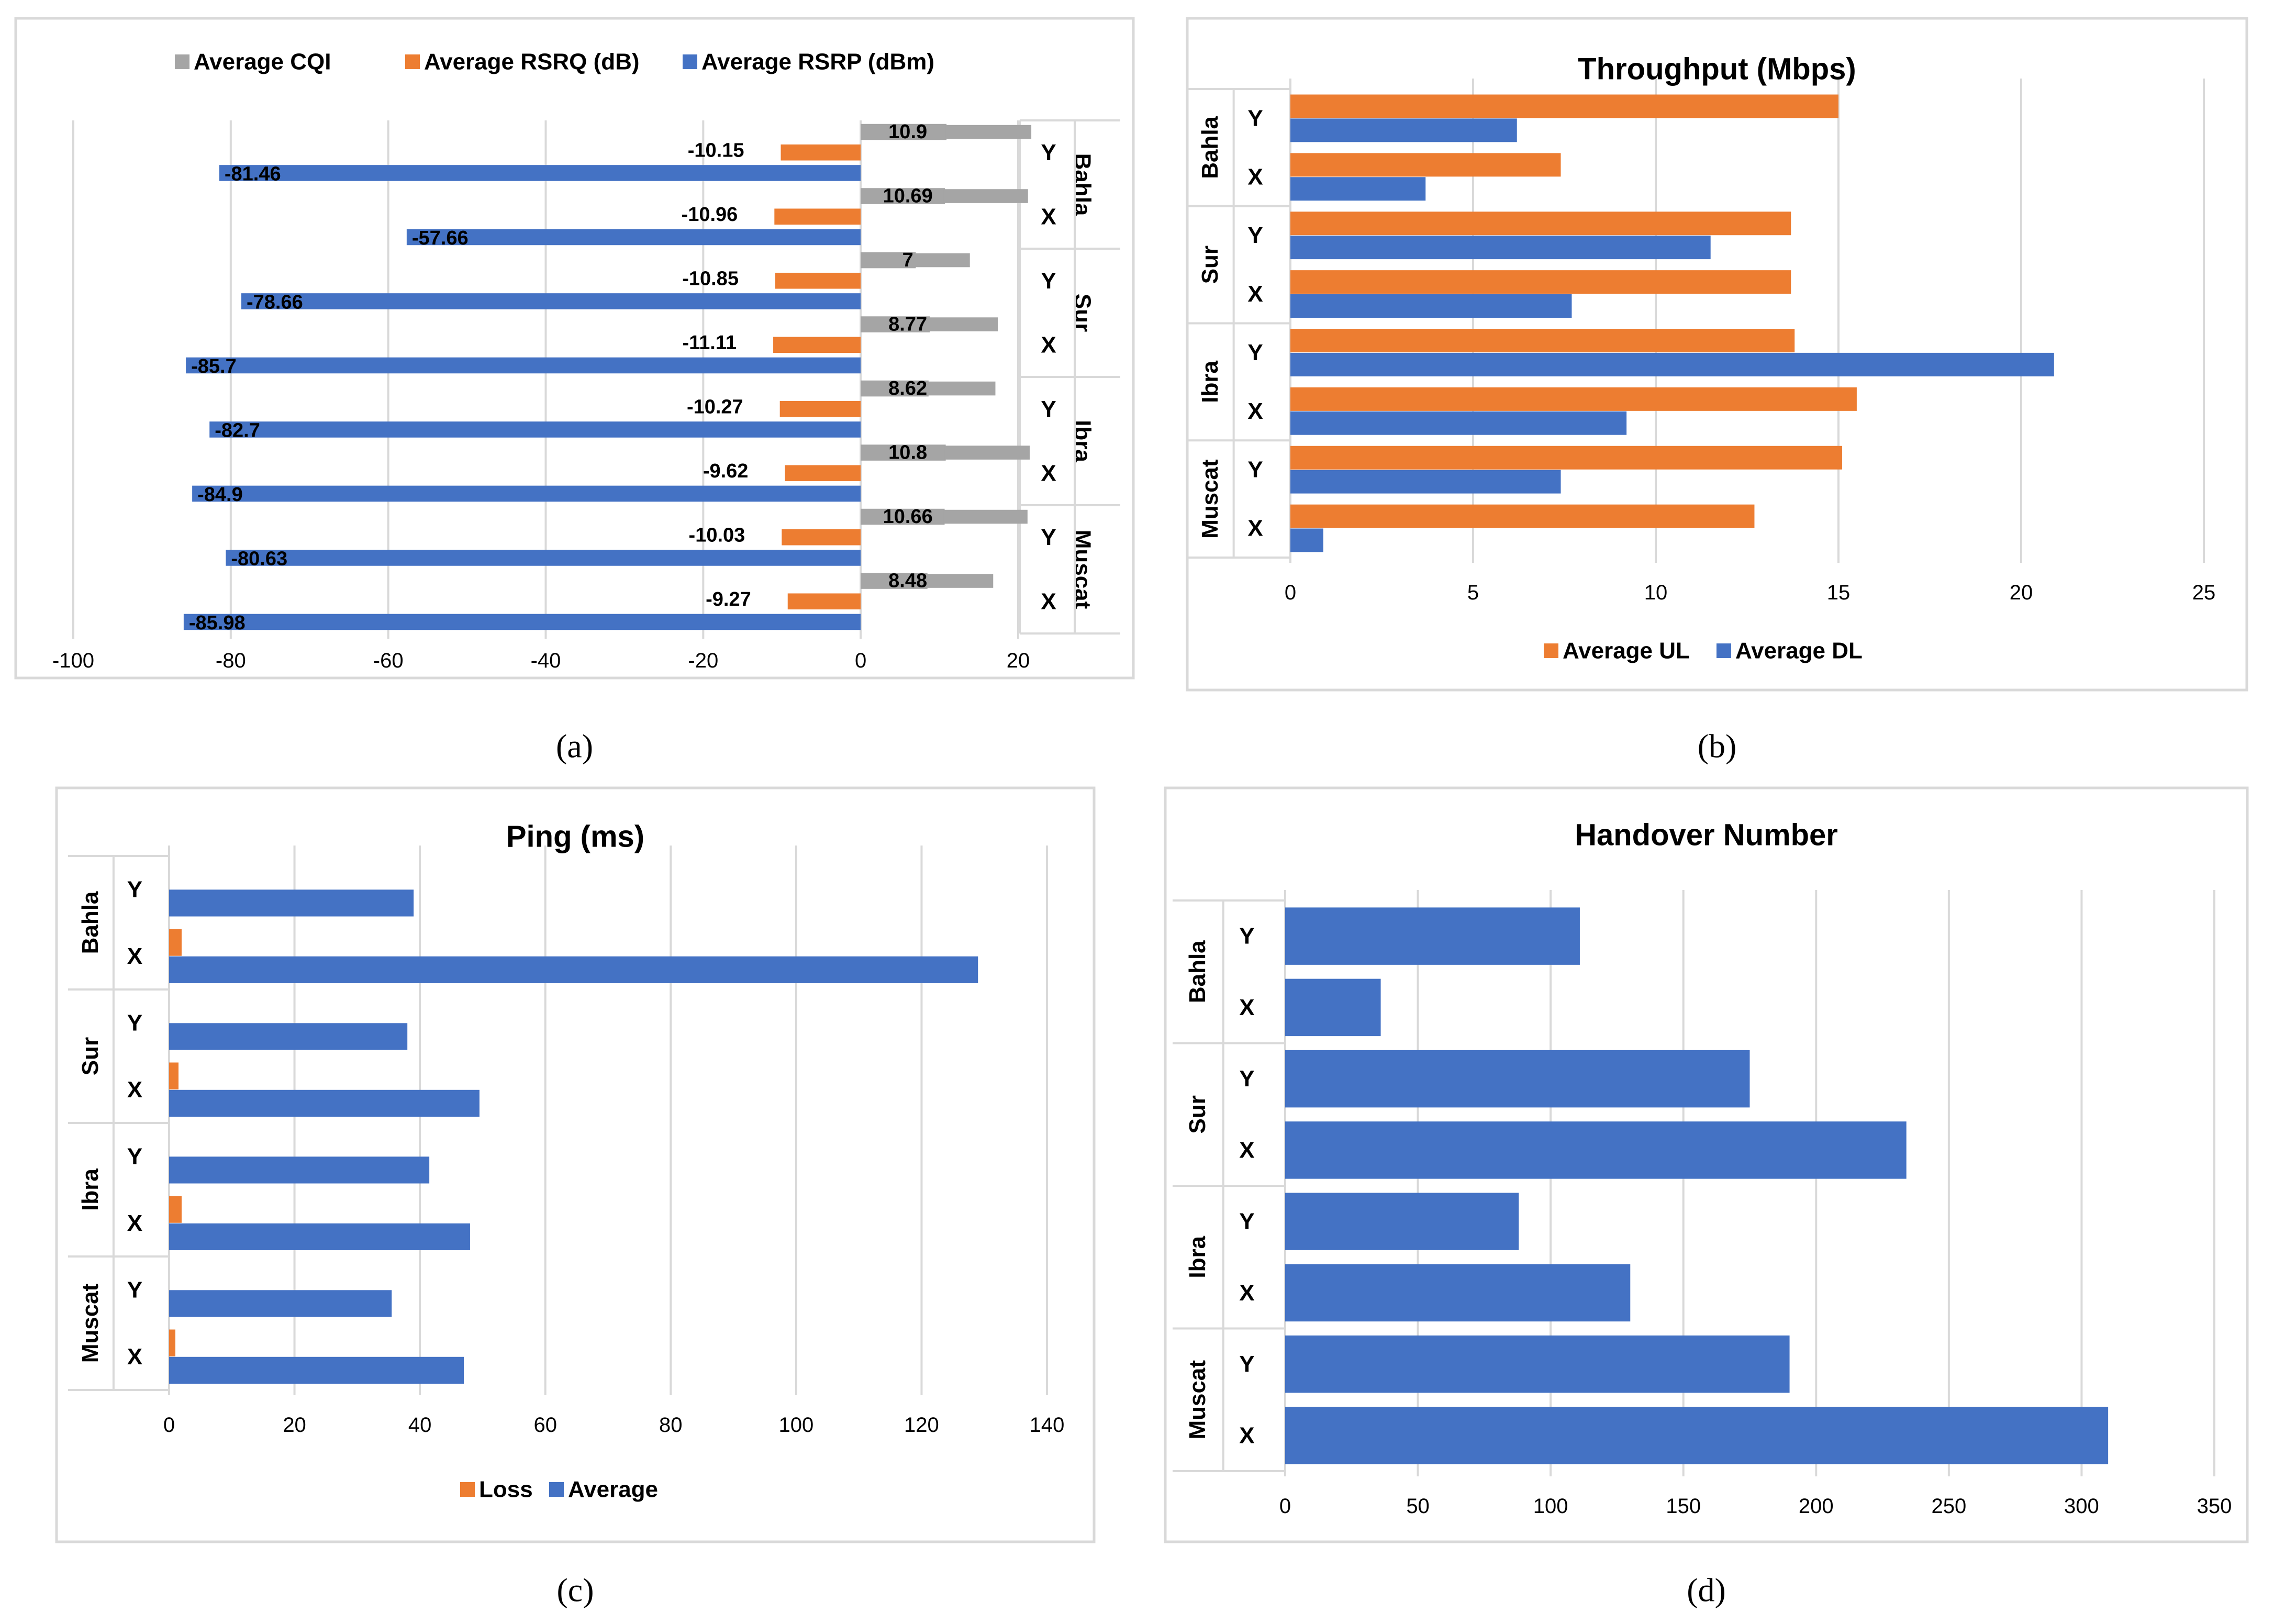  What do you see at coordinates (575, 1591) in the screenshot?
I see `panel-label: (c)` at bounding box center [575, 1591].